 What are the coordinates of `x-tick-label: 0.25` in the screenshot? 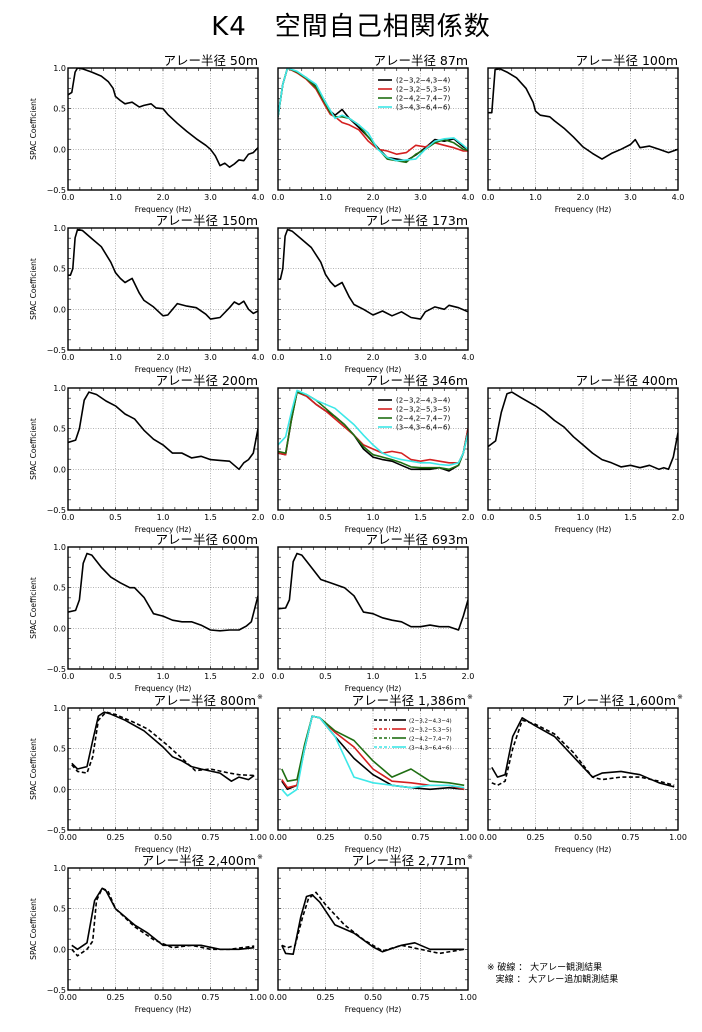 It's located at (326, 837).